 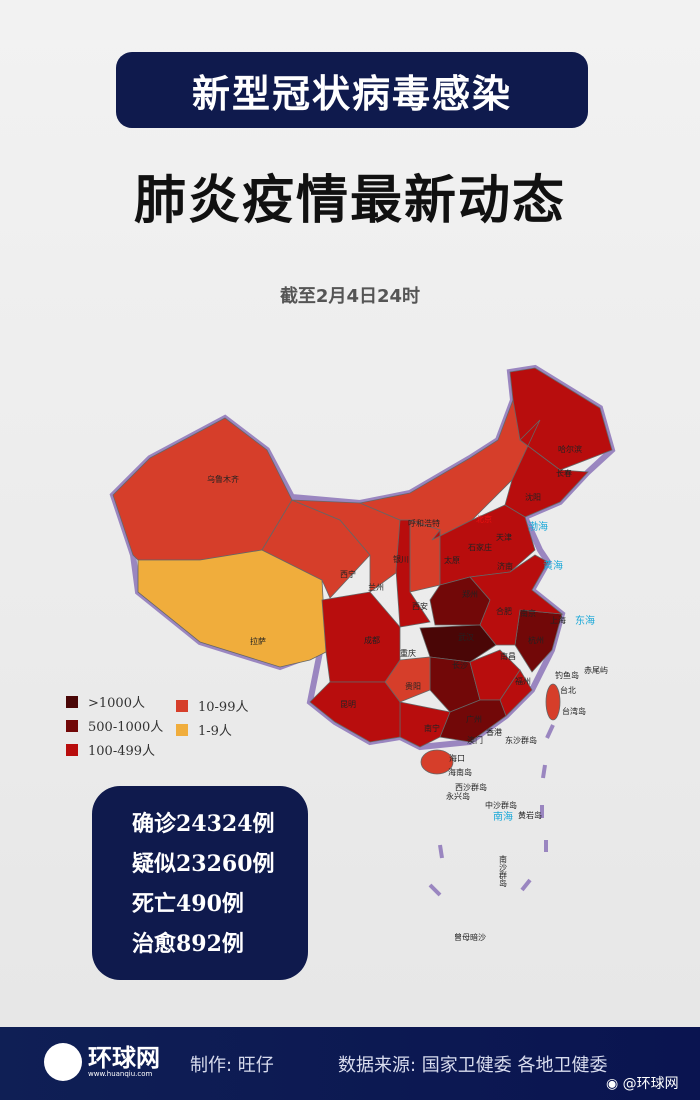 I want to click on city-nanning: 南宁, so click(x=432, y=728).